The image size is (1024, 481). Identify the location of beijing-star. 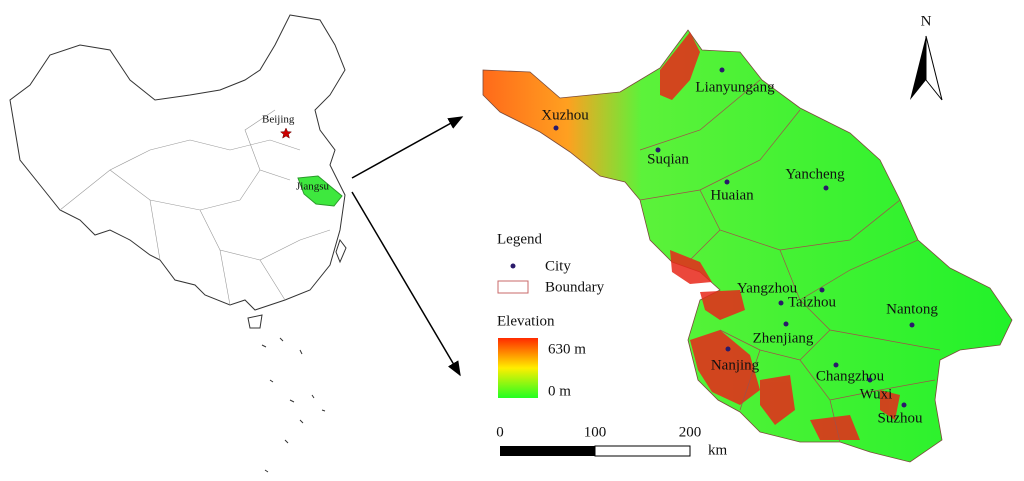
(286, 133).